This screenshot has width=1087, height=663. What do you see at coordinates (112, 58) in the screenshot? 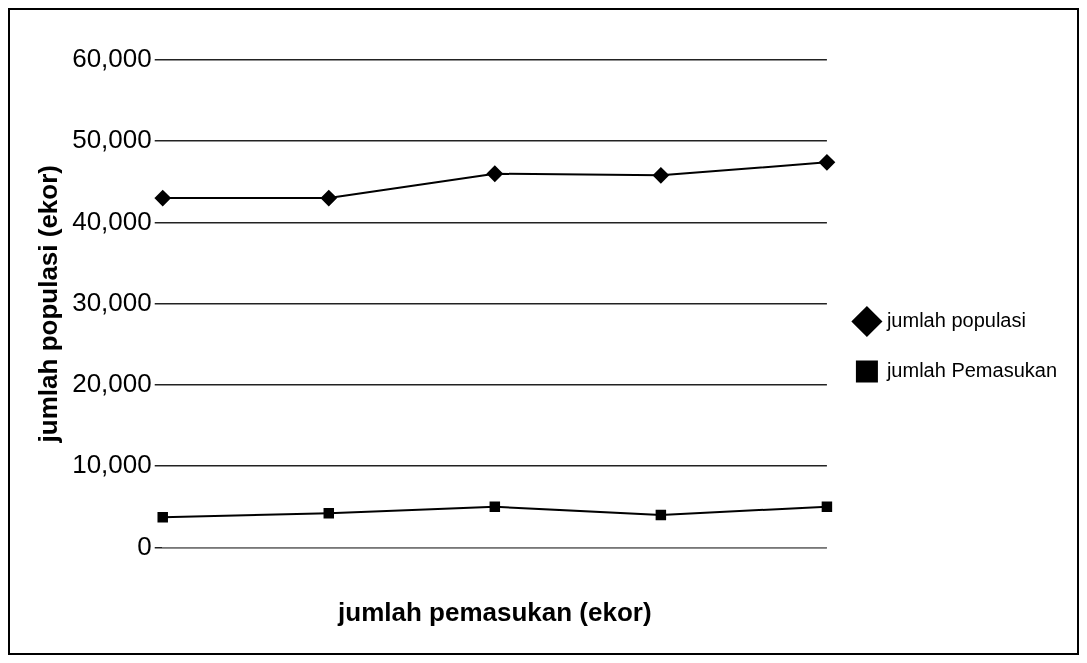
I see `y-tick-label: 60,000` at bounding box center [112, 58].